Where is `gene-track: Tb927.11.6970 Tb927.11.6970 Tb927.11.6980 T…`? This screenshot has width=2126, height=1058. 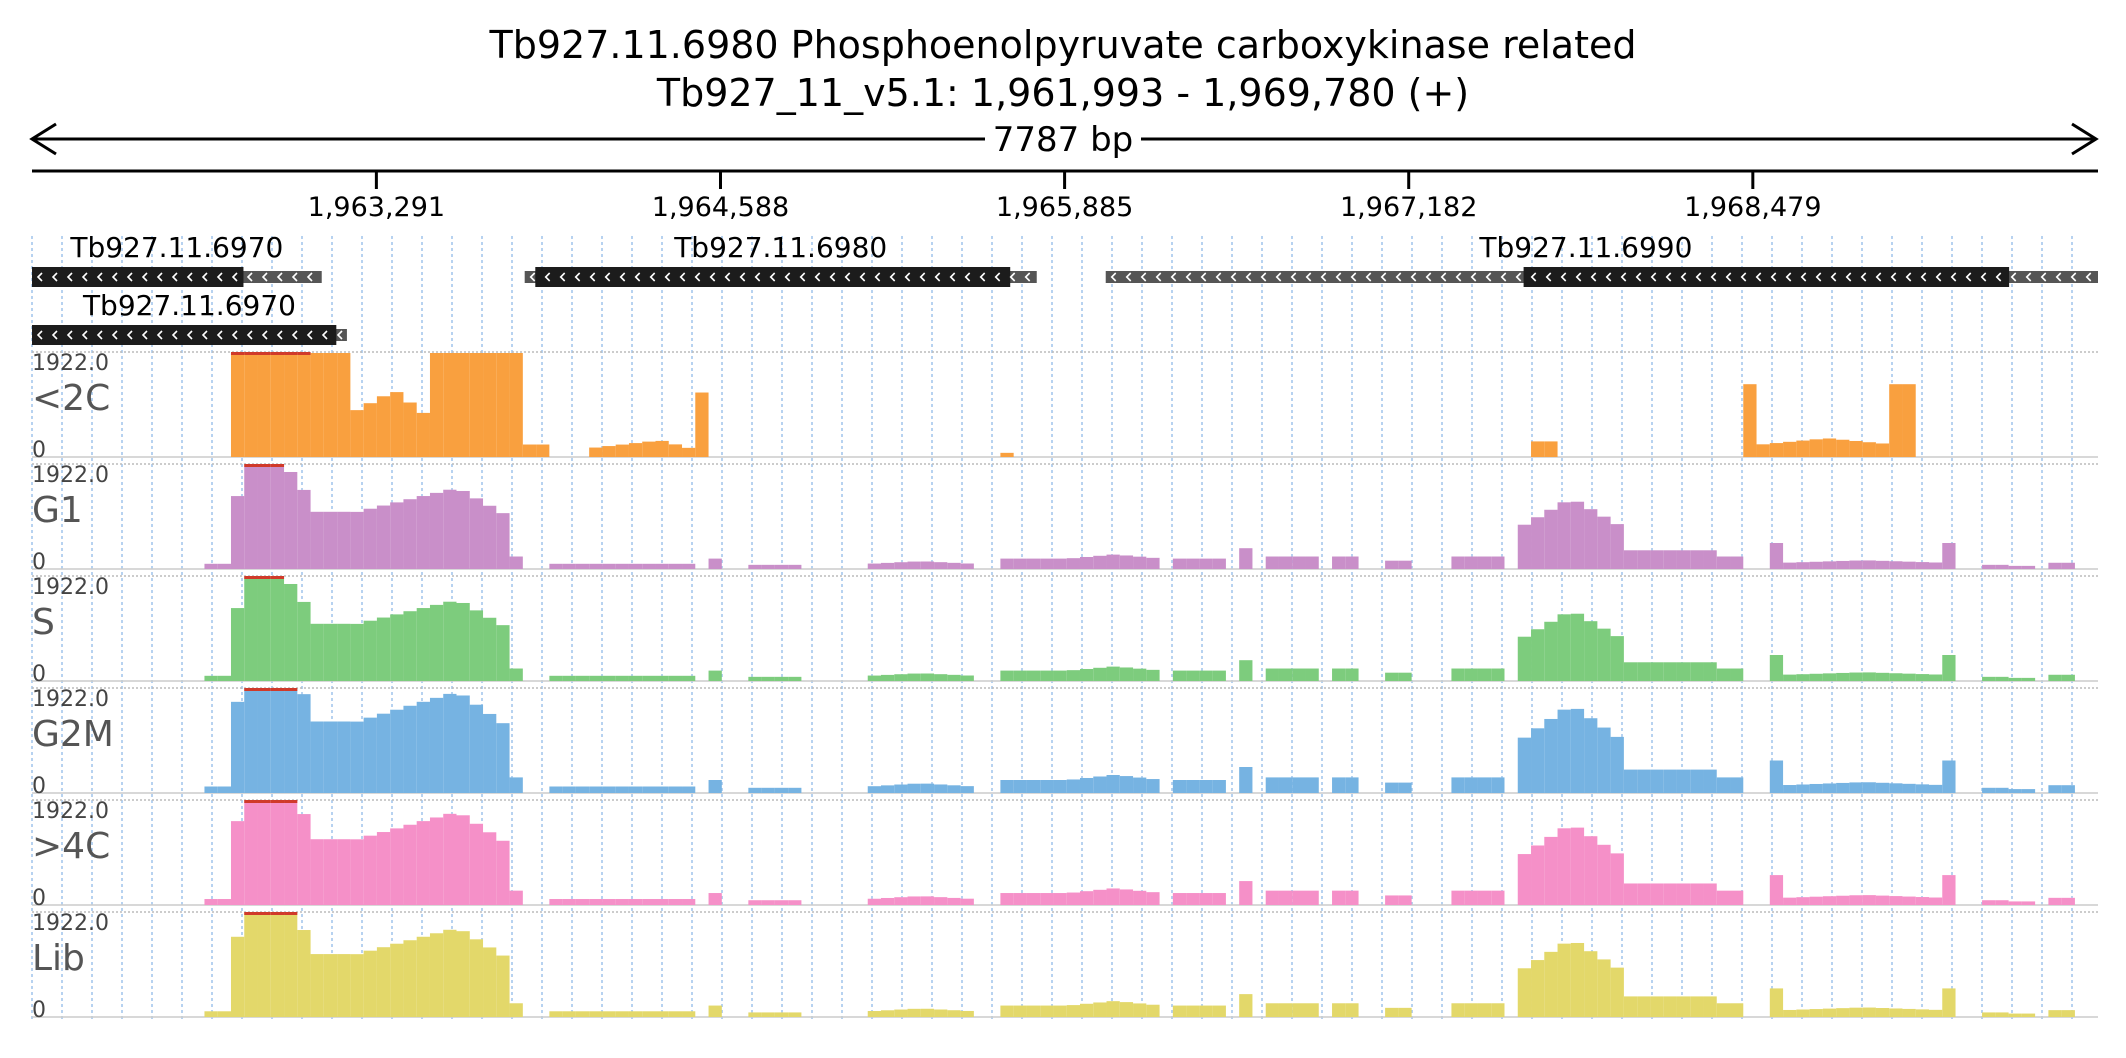 gene-track: Tb927.11.6970 Tb927.11.6970 Tb927.11.6980 T… is located at coordinates (1065, 288).